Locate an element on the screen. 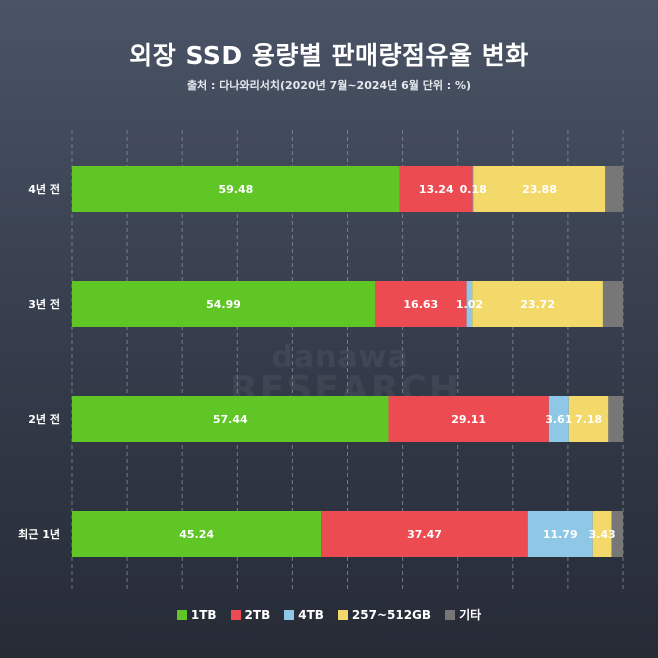 This screenshot has width=658, height=658. data-label-2tb-4-years-ago: 13.24 is located at coordinates (436, 189).